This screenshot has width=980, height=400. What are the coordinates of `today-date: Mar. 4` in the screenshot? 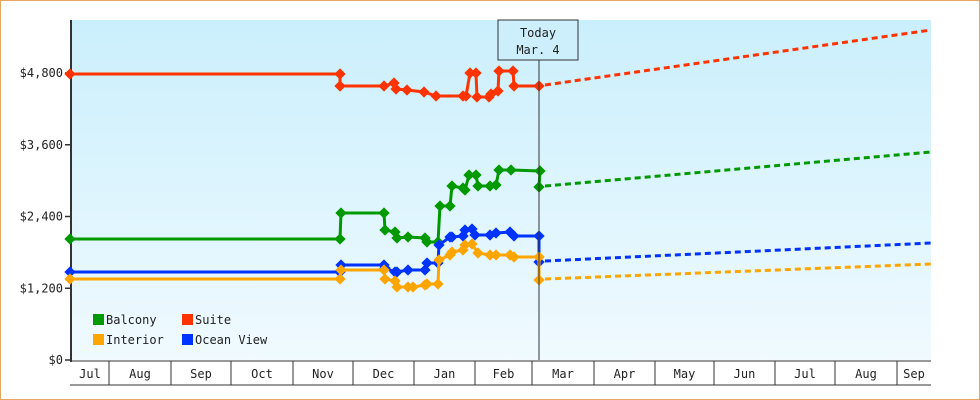 It's located at (537, 50).